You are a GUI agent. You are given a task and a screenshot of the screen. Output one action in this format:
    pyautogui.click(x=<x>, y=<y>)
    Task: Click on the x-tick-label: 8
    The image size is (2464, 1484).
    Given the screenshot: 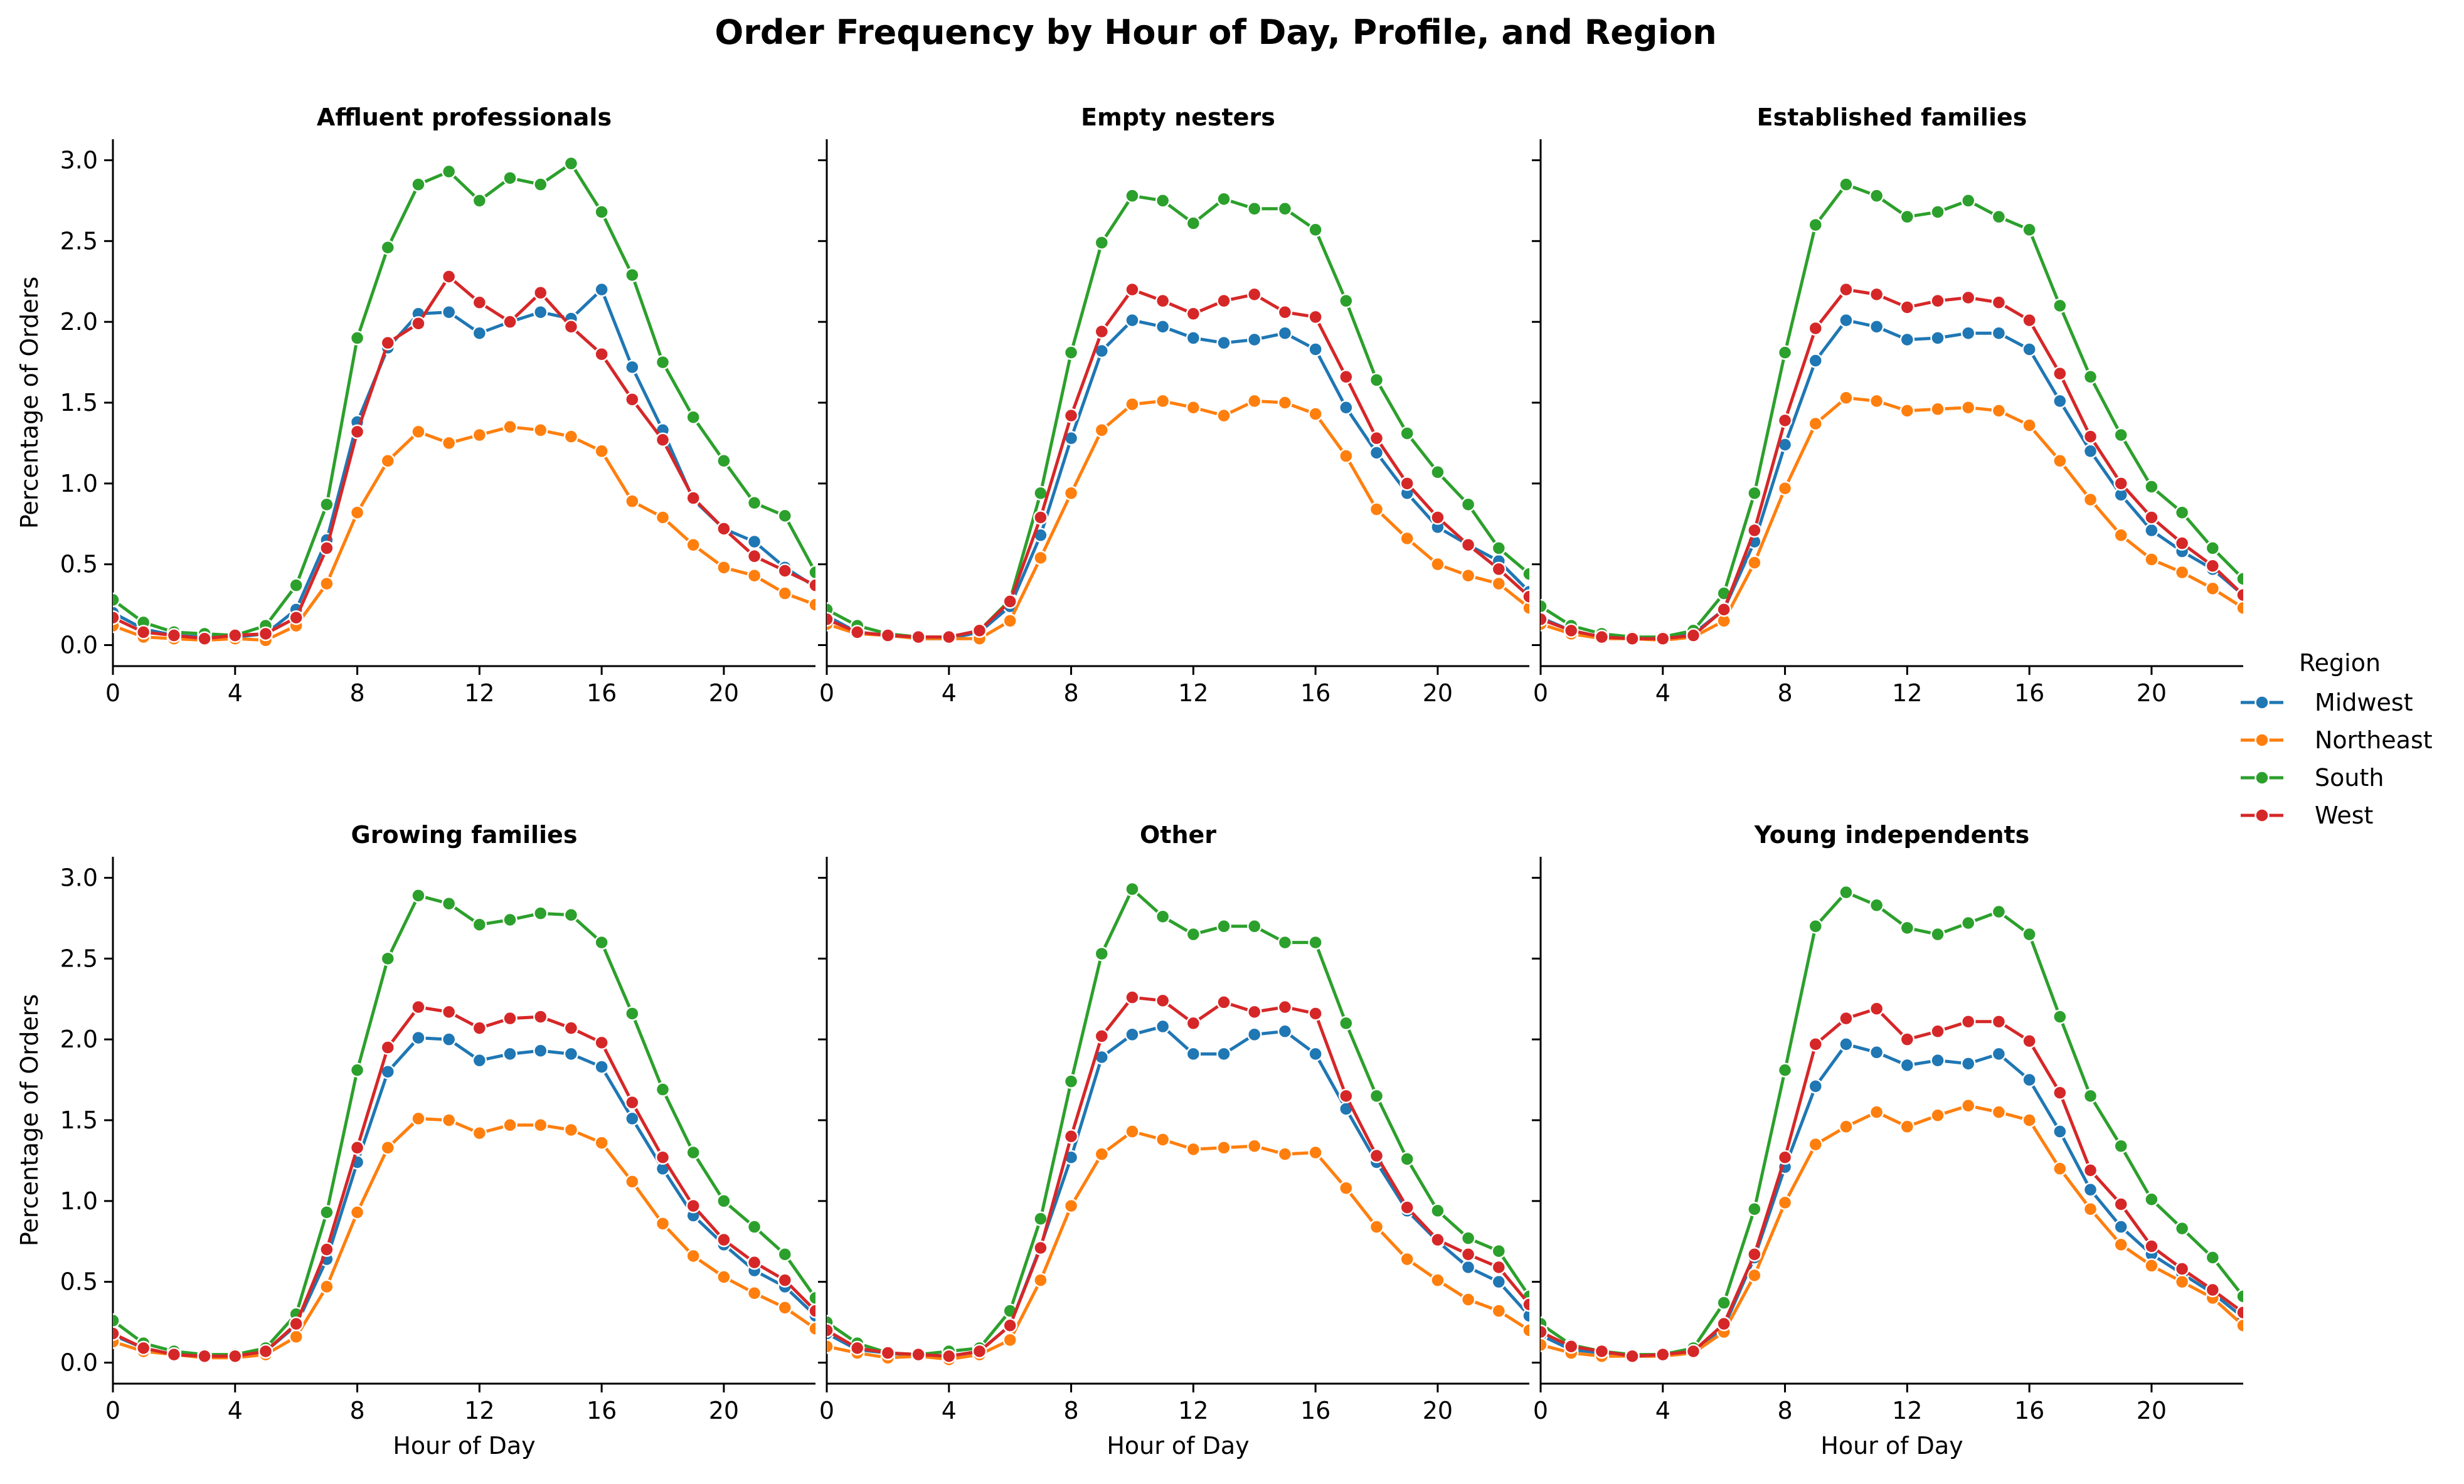 What is the action you would take?
    pyautogui.click(x=1784, y=1410)
    